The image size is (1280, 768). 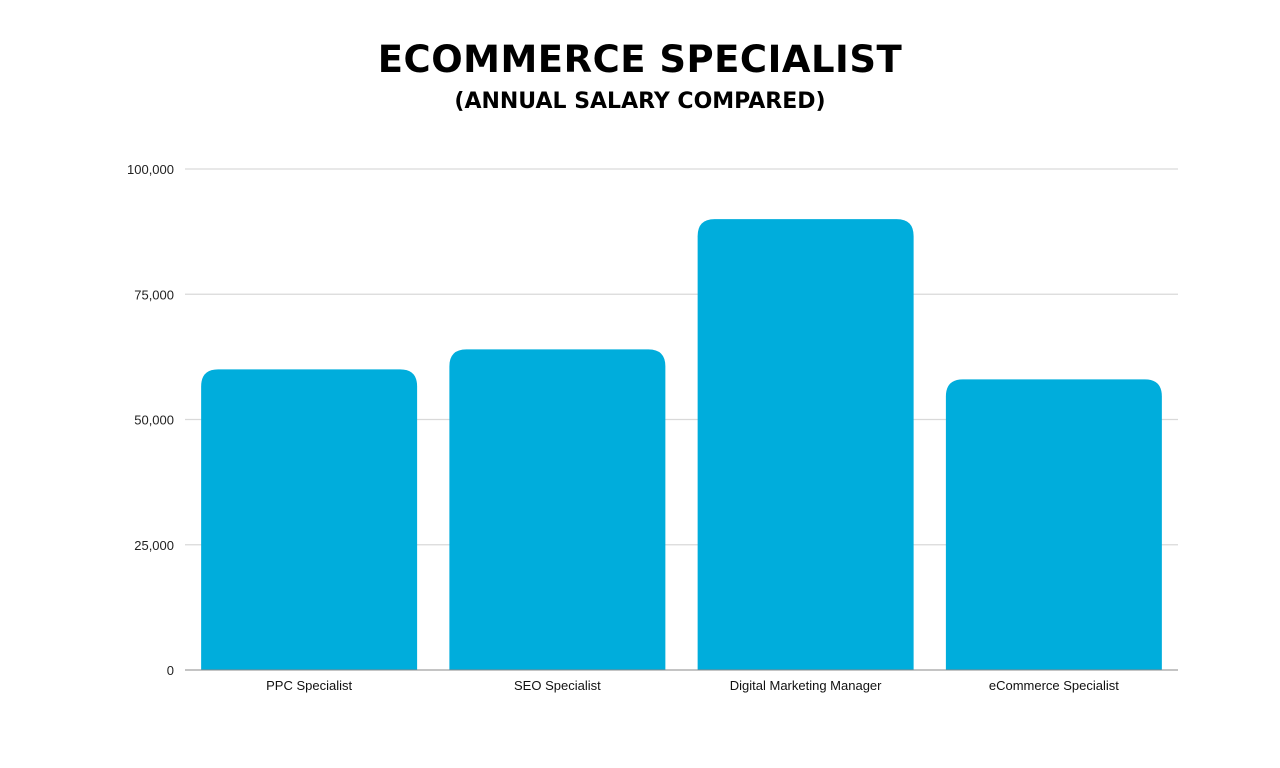 I want to click on y-tick-label: 100,000, so click(x=150, y=169).